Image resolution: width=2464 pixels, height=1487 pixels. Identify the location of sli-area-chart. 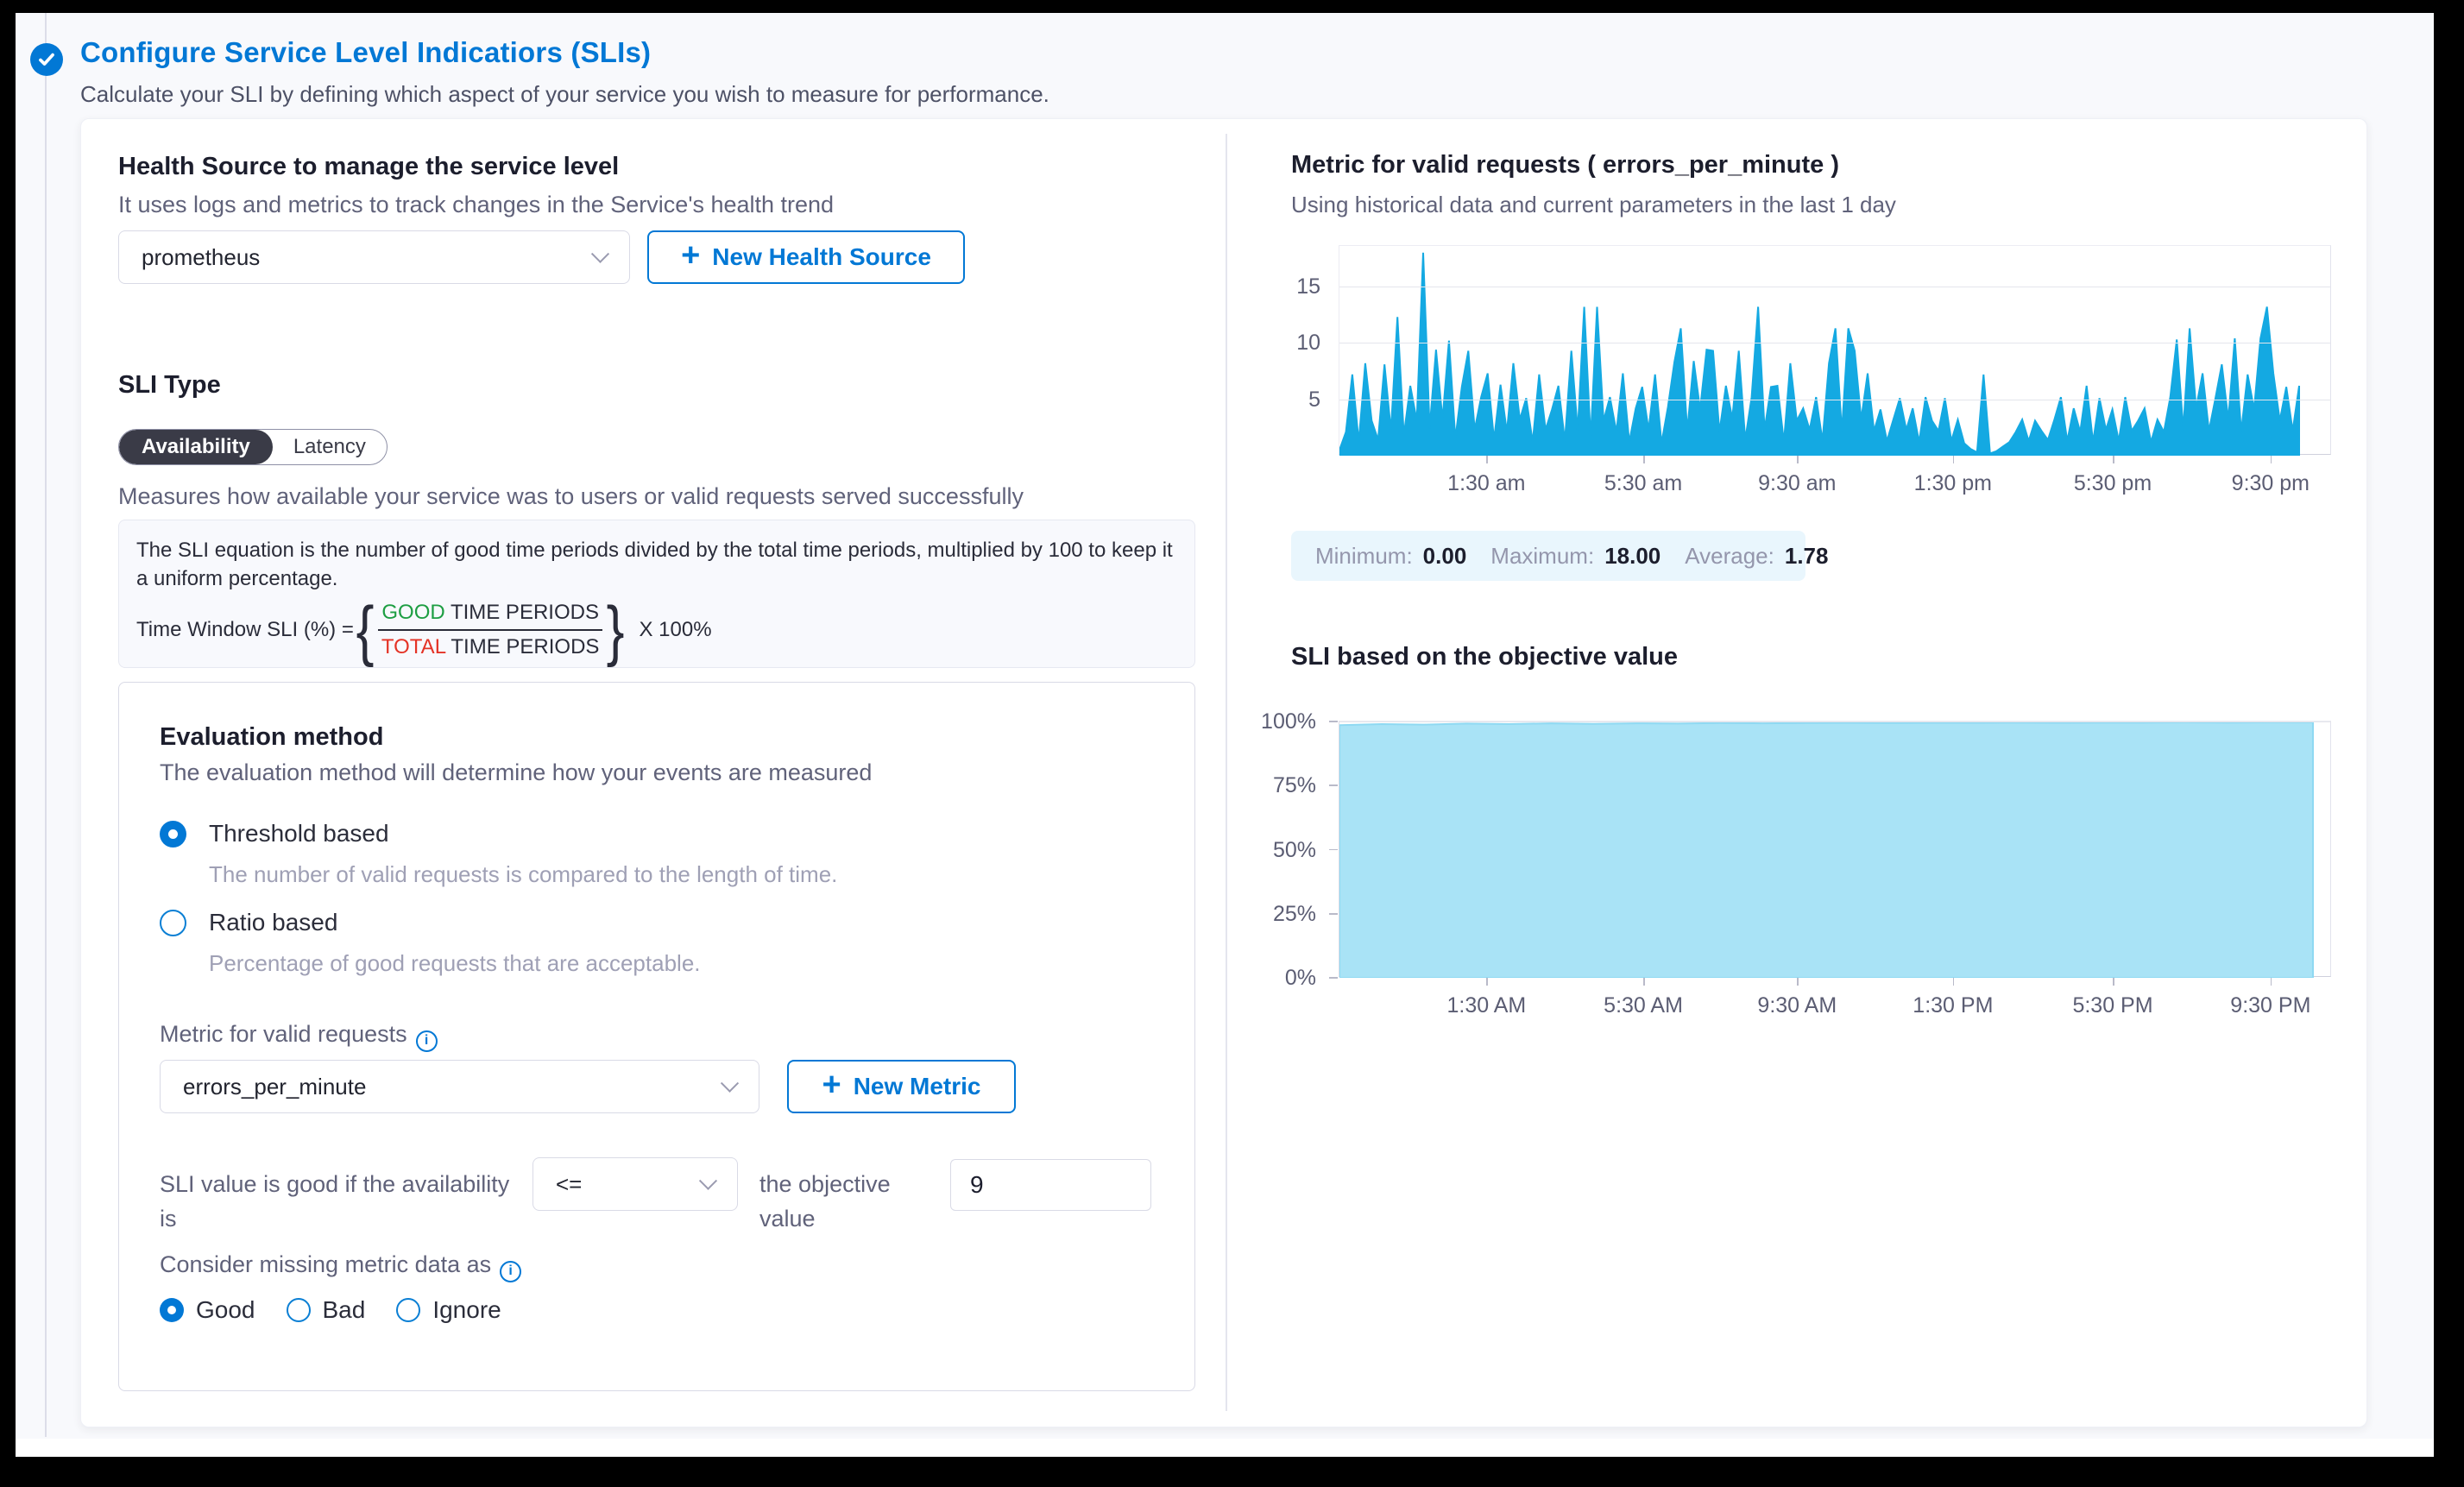
(1835, 850).